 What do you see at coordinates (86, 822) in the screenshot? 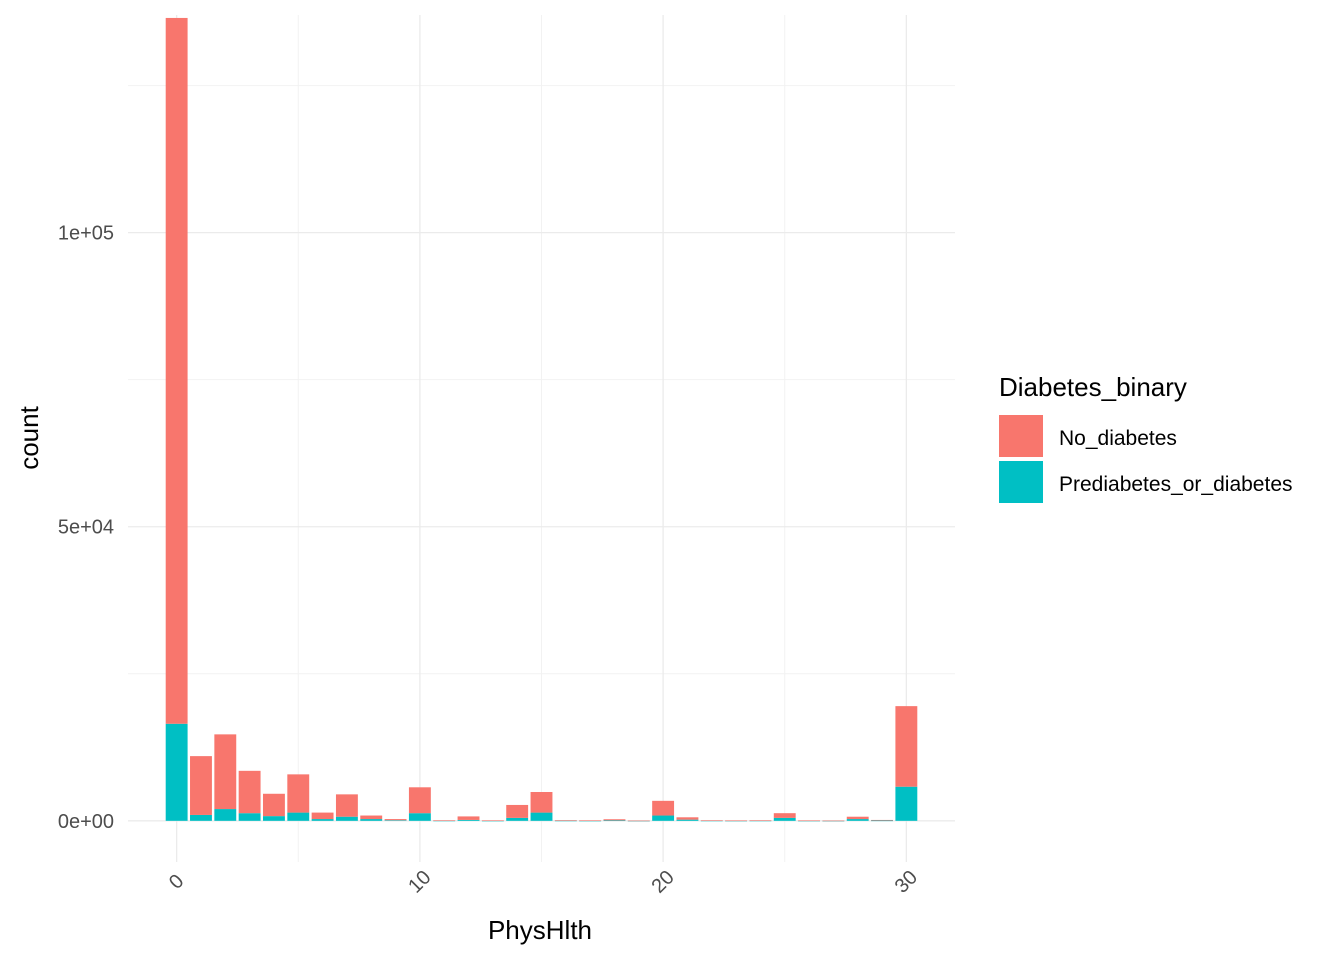
I see `y-tick-label: 0e+00` at bounding box center [86, 822].